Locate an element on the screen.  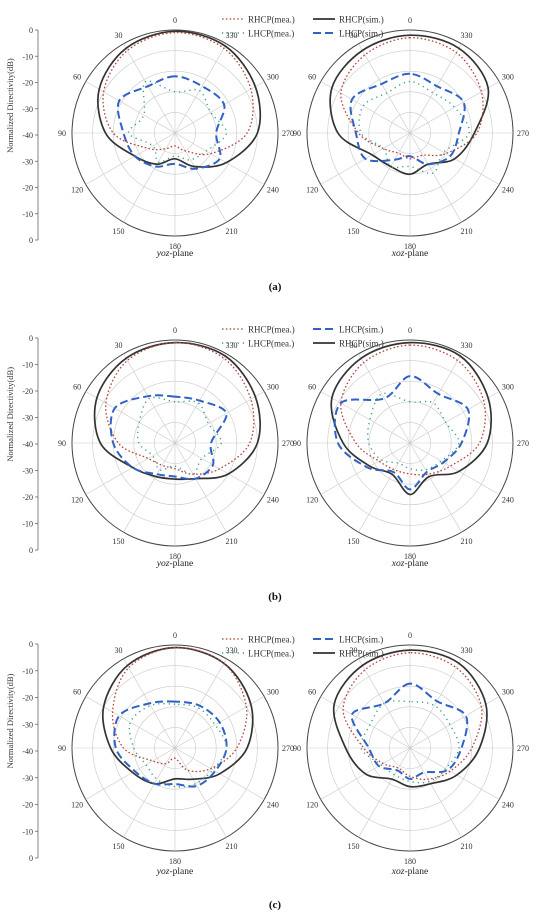
y-tick-label: -40 is located at coordinates (27, 751).